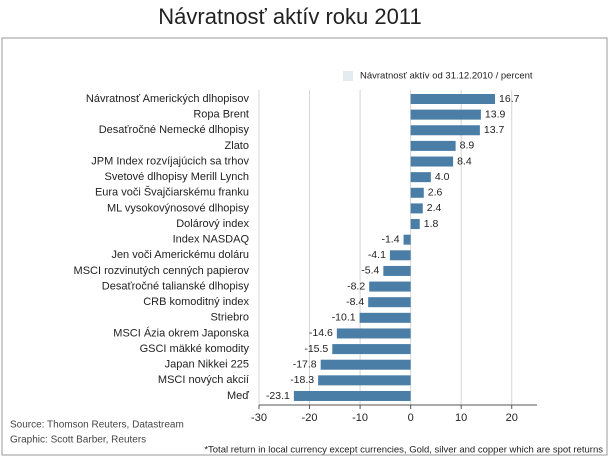 Image resolution: width=610 pixels, height=458 pixels. What do you see at coordinates (238, 396) in the screenshot?
I see `category-label: Meď` at bounding box center [238, 396].